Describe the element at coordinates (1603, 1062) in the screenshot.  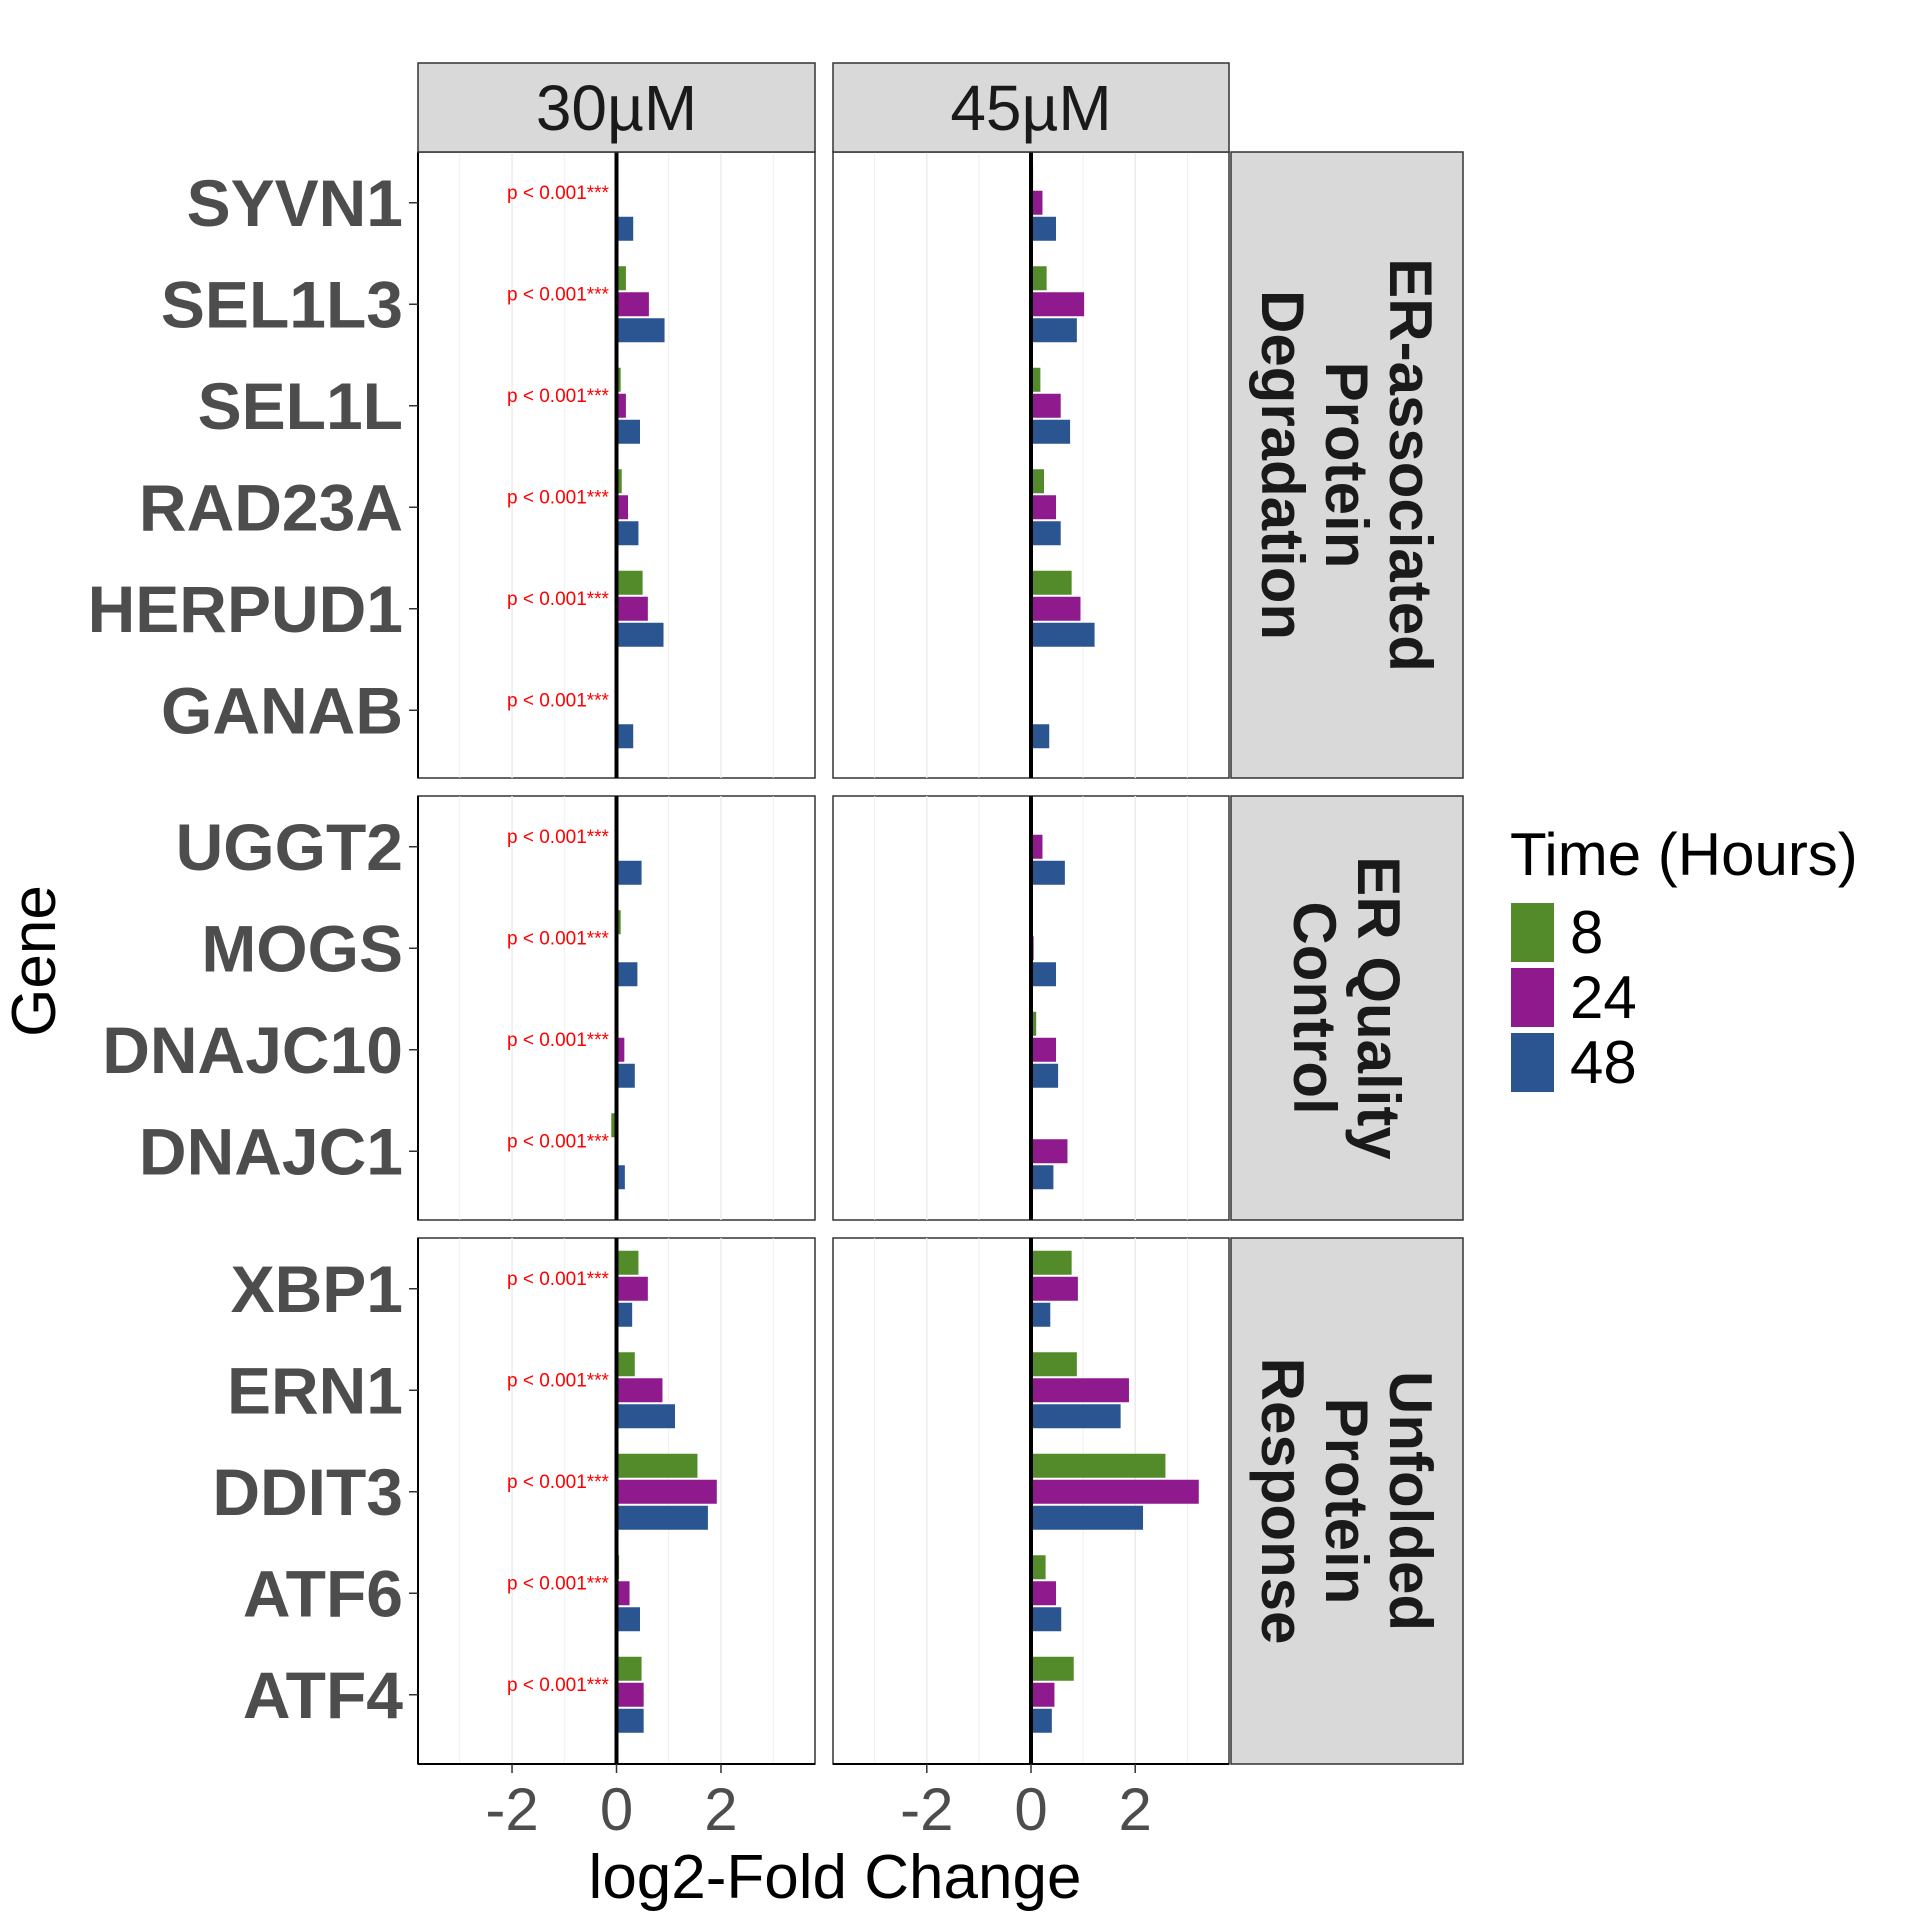
I see `legend-label-48: 48` at that location.